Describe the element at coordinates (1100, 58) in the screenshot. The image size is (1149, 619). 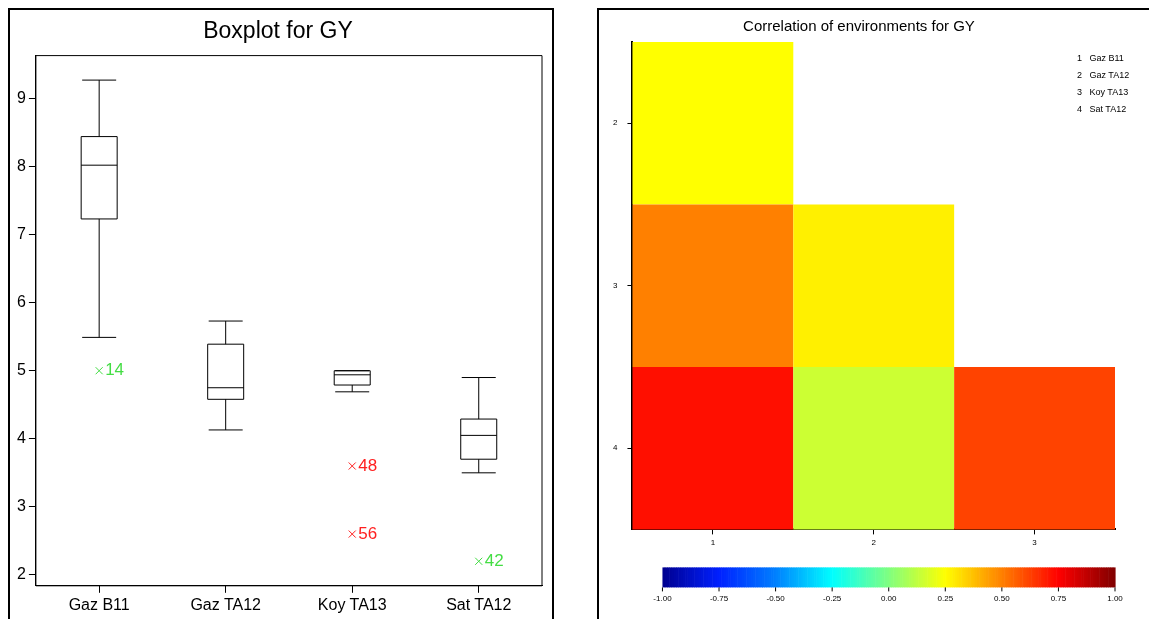
I see `annotation: 1 Gaz B11` at that location.